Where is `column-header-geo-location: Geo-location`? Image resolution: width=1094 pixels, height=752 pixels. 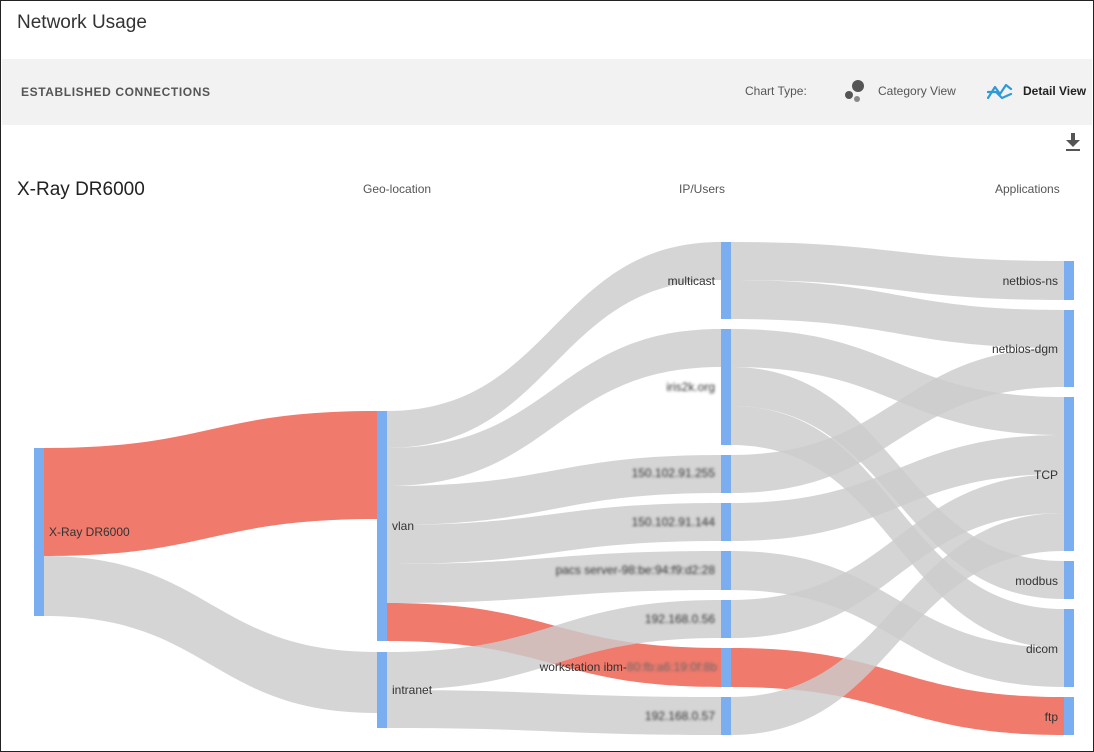 column-header-geo-location: Geo-location is located at coordinates (397, 189).